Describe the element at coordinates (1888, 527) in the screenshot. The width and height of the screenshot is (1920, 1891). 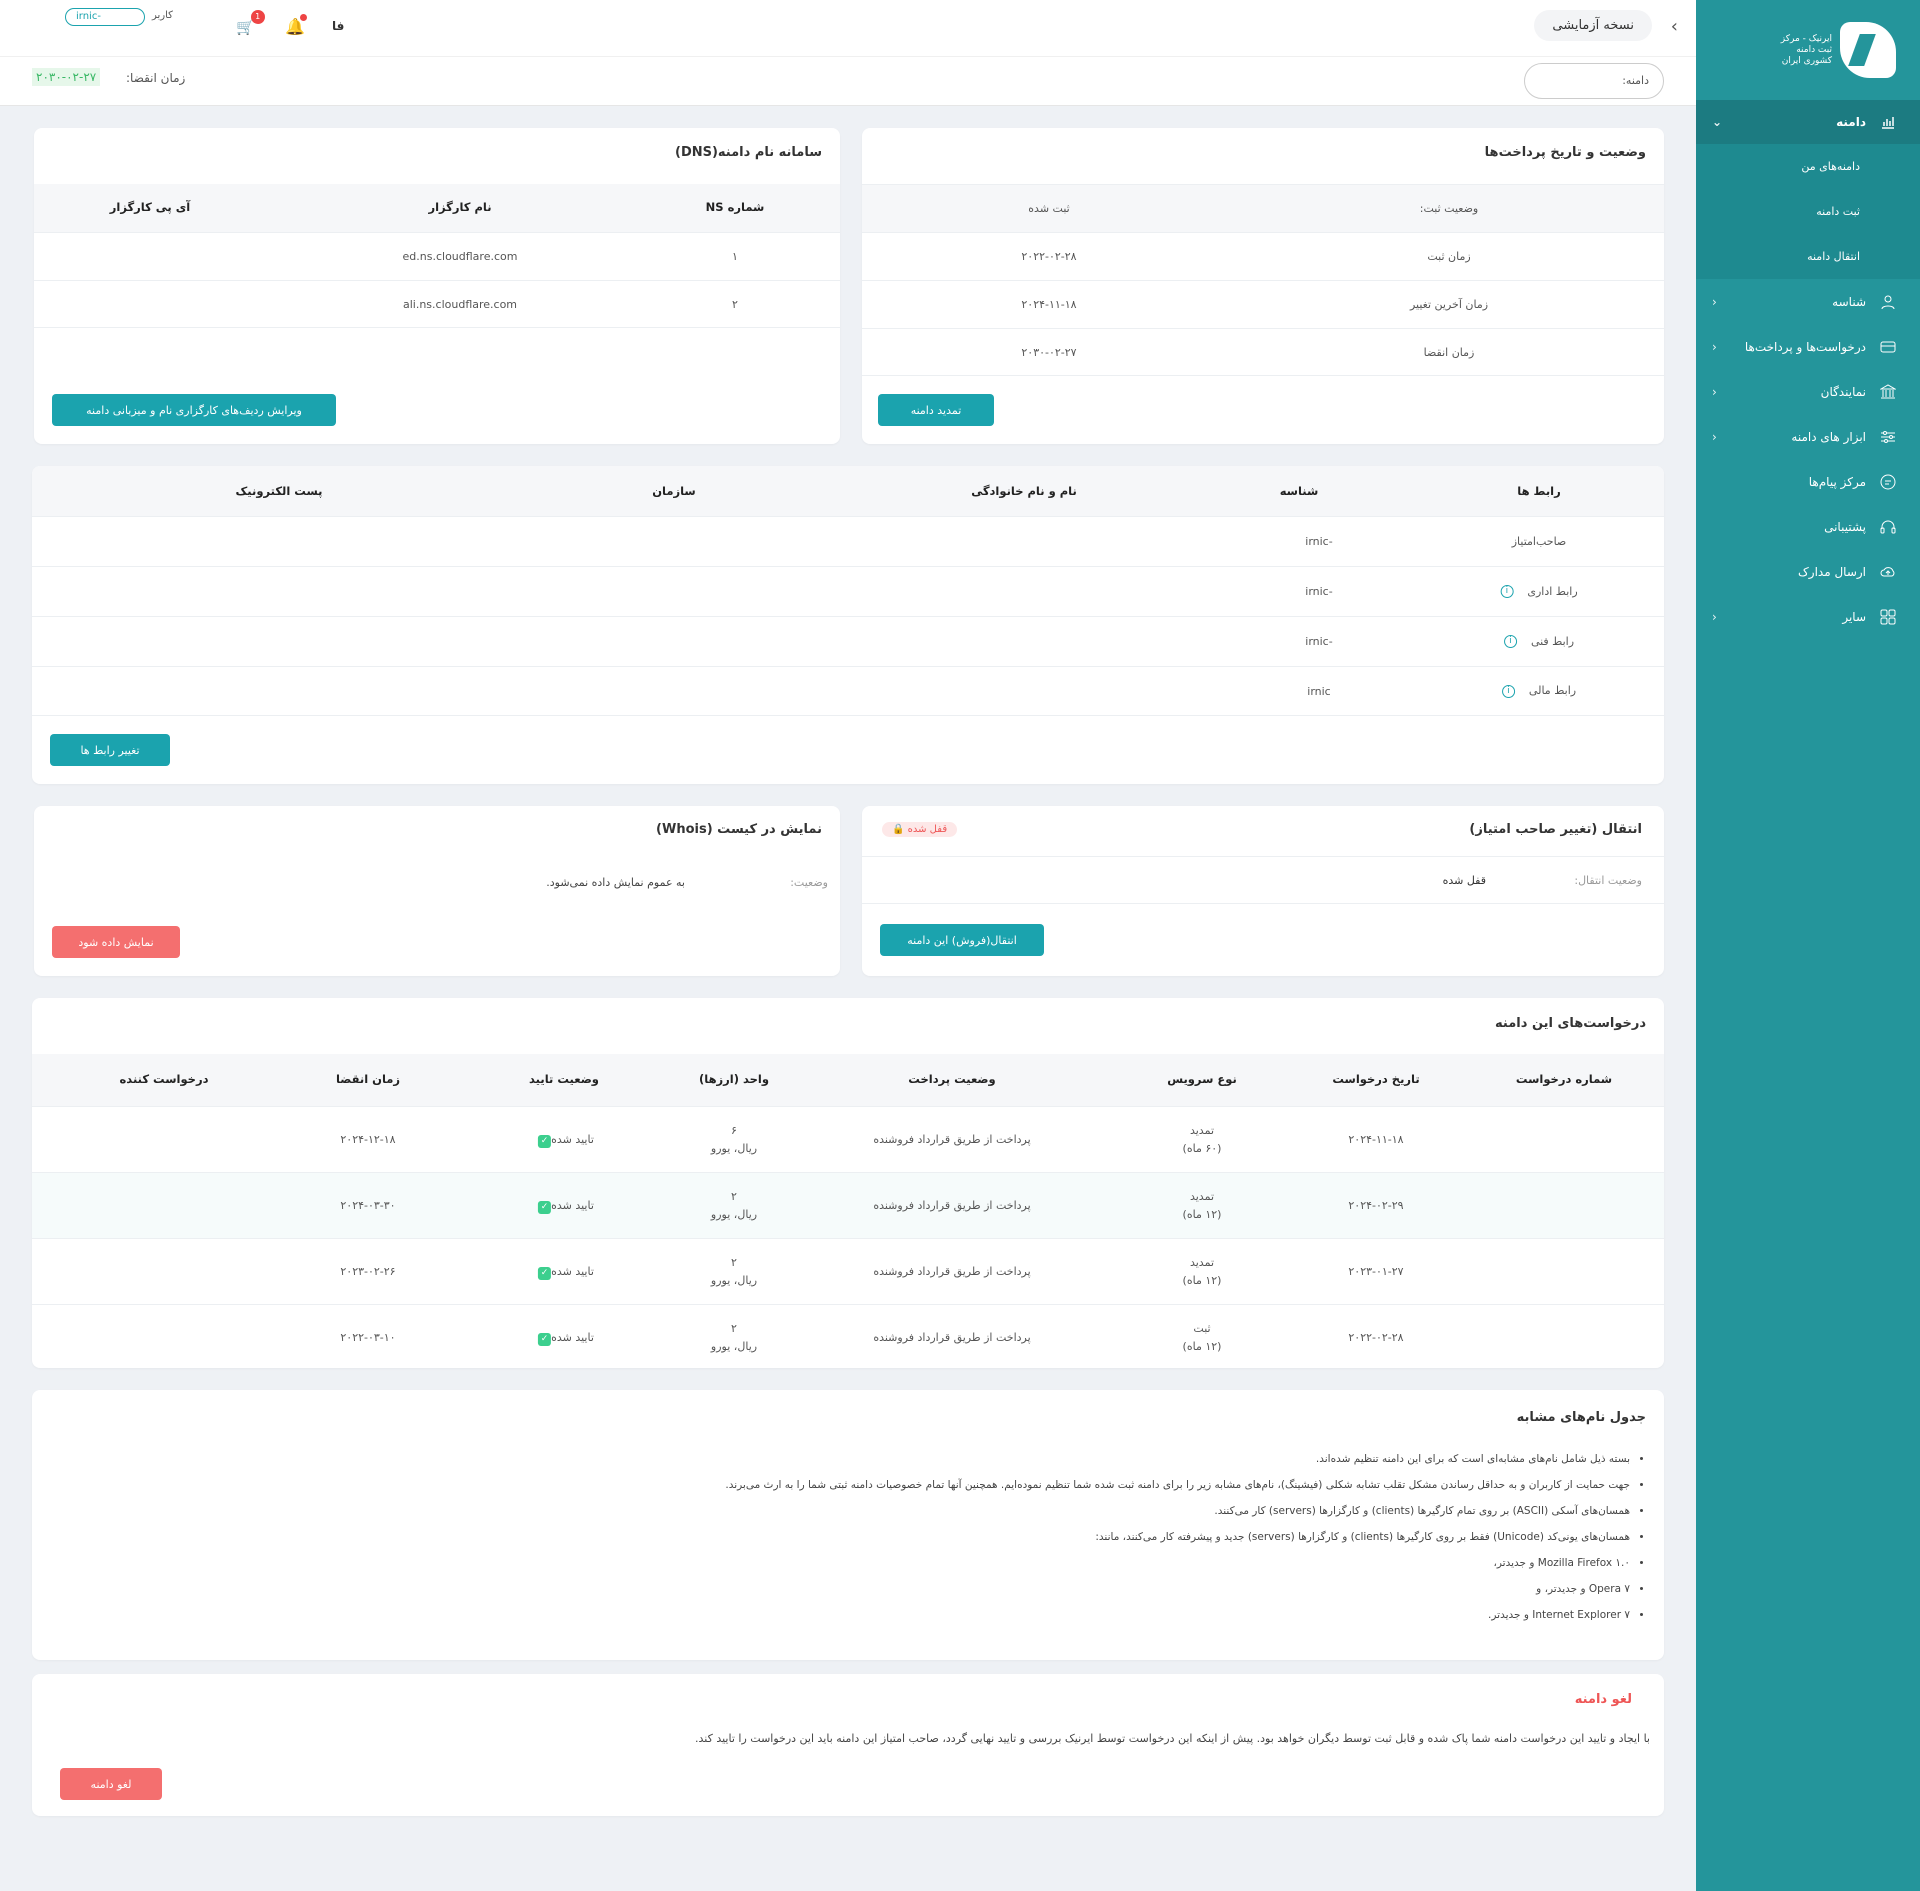
I see `headset-icon` at that location.